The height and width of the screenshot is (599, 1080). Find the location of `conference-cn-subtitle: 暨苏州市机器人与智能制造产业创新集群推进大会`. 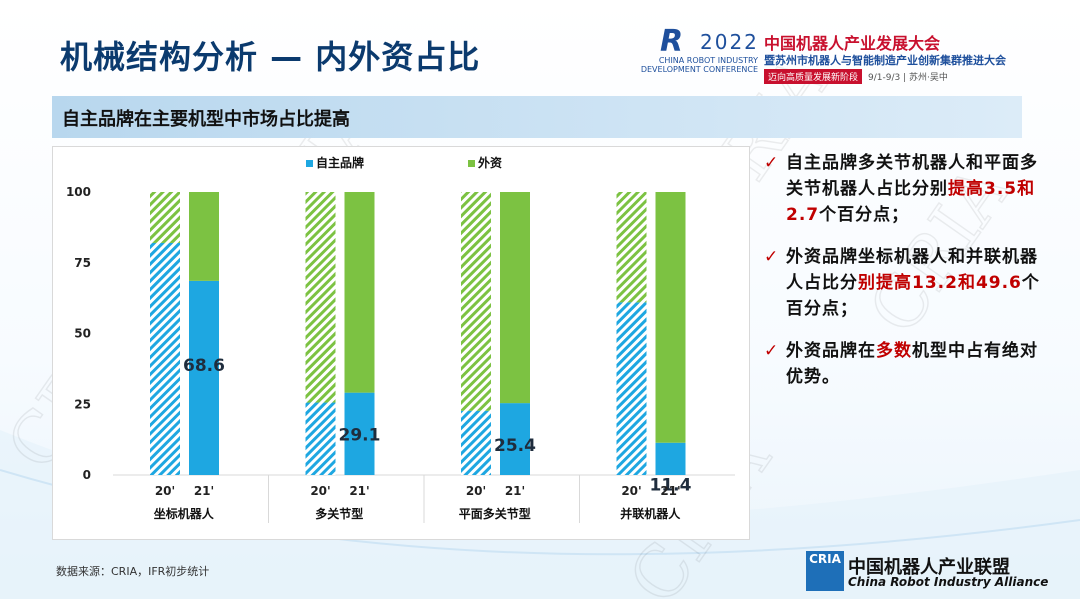

conference-cn-subtitle: 暨苏州市机器人与智能制造产业创新集群推进大会 is located at coordinates (885, 60).